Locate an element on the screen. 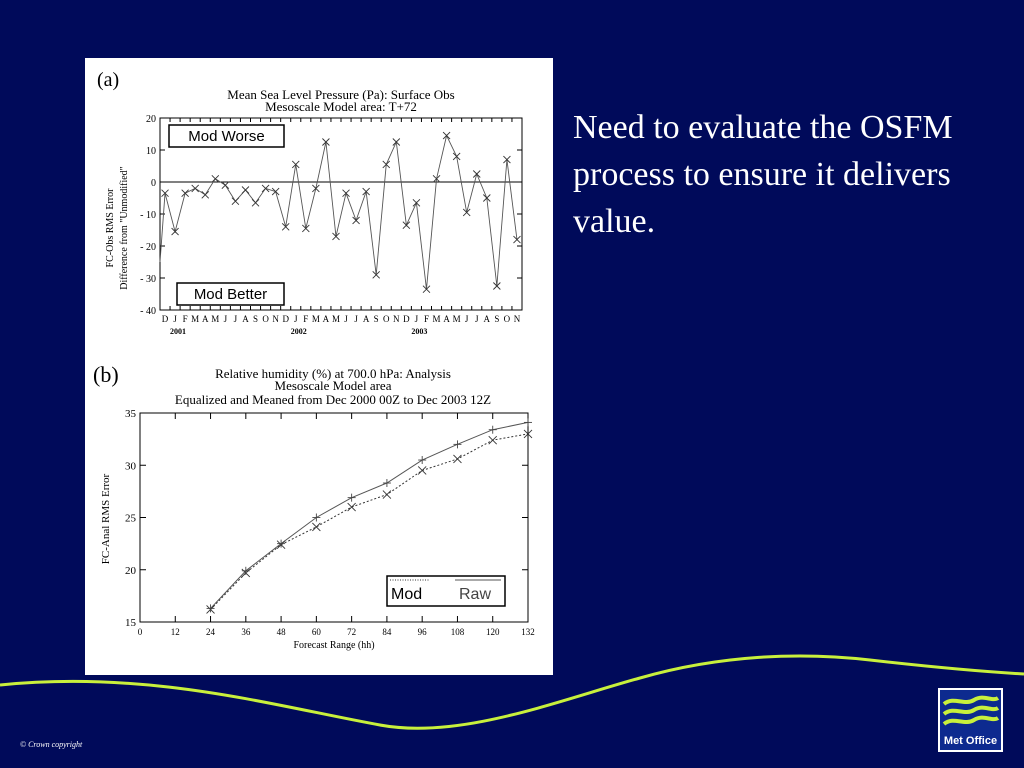 This screenshot has width=1024, height=768. chart-b-y-axis: 15 20 25 30 35 is located at coordinates (326, 518).